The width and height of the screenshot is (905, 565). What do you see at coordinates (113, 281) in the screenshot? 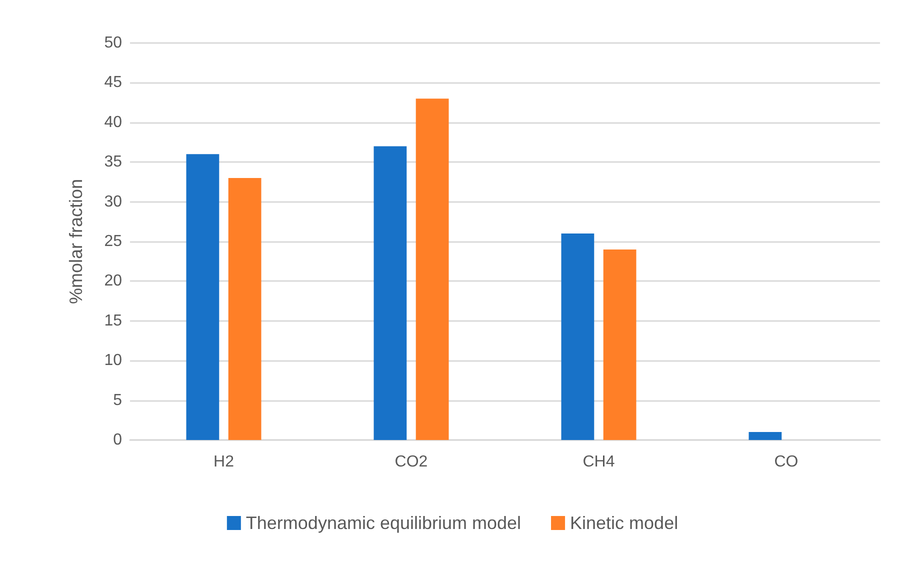
I see `y-tick-label: 20` at bounding box center [113, 281].